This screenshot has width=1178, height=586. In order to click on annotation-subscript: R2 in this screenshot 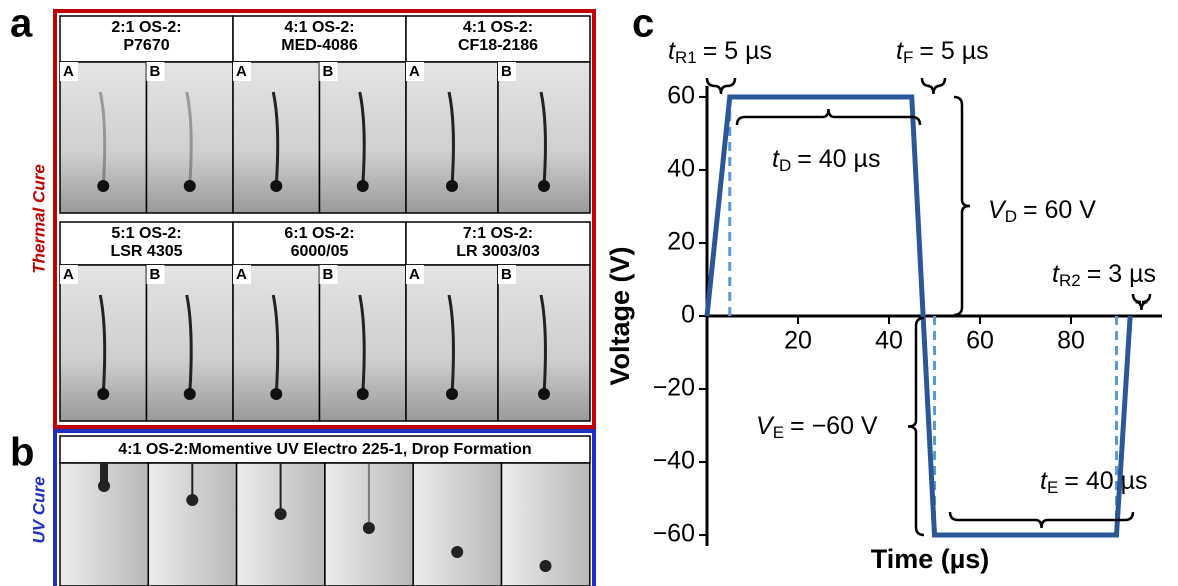, I will do `click(1070, 280)`.